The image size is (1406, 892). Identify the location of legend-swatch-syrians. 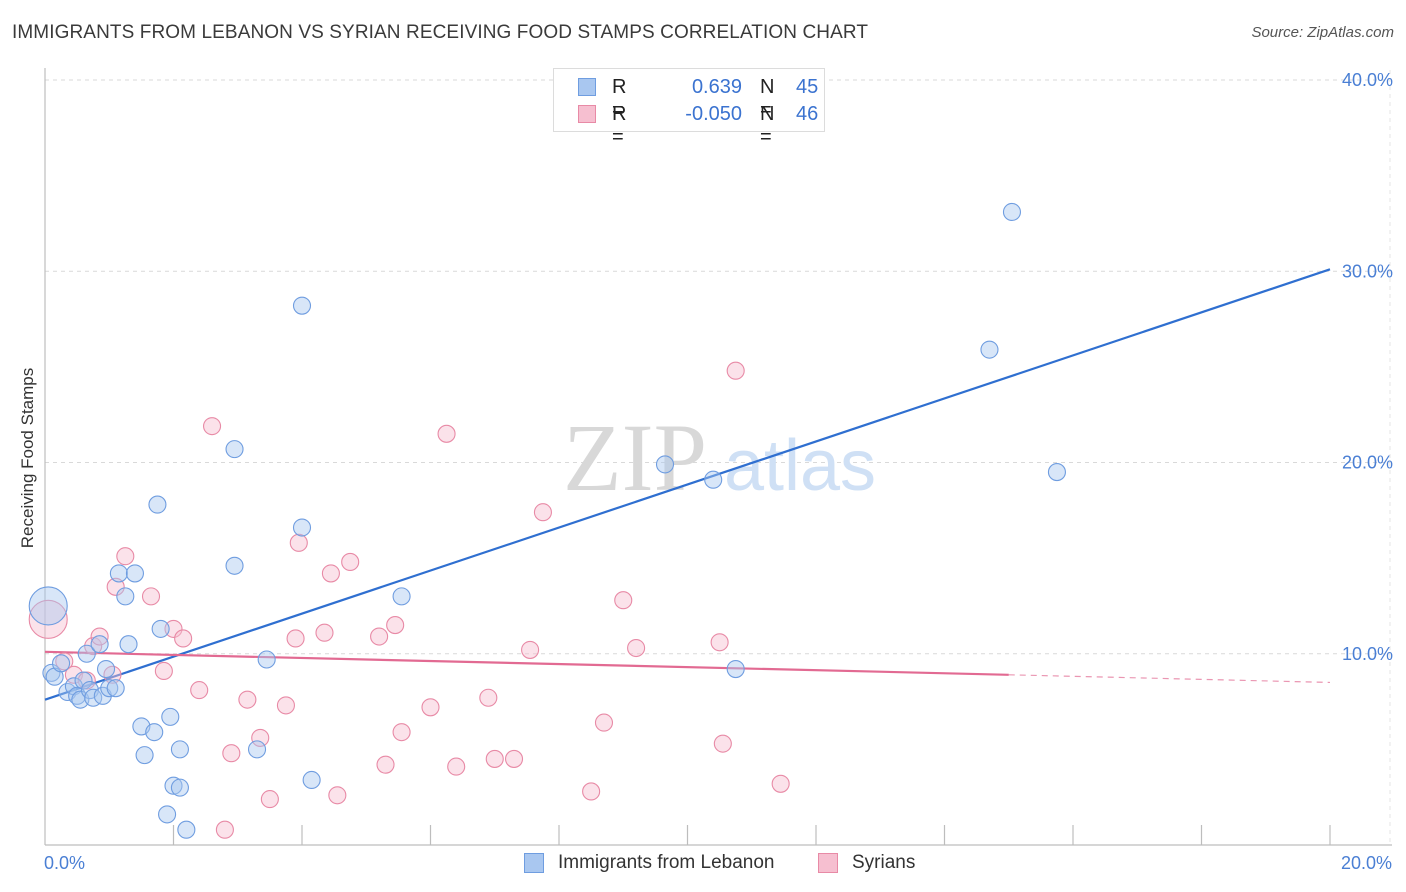
(587, 114).